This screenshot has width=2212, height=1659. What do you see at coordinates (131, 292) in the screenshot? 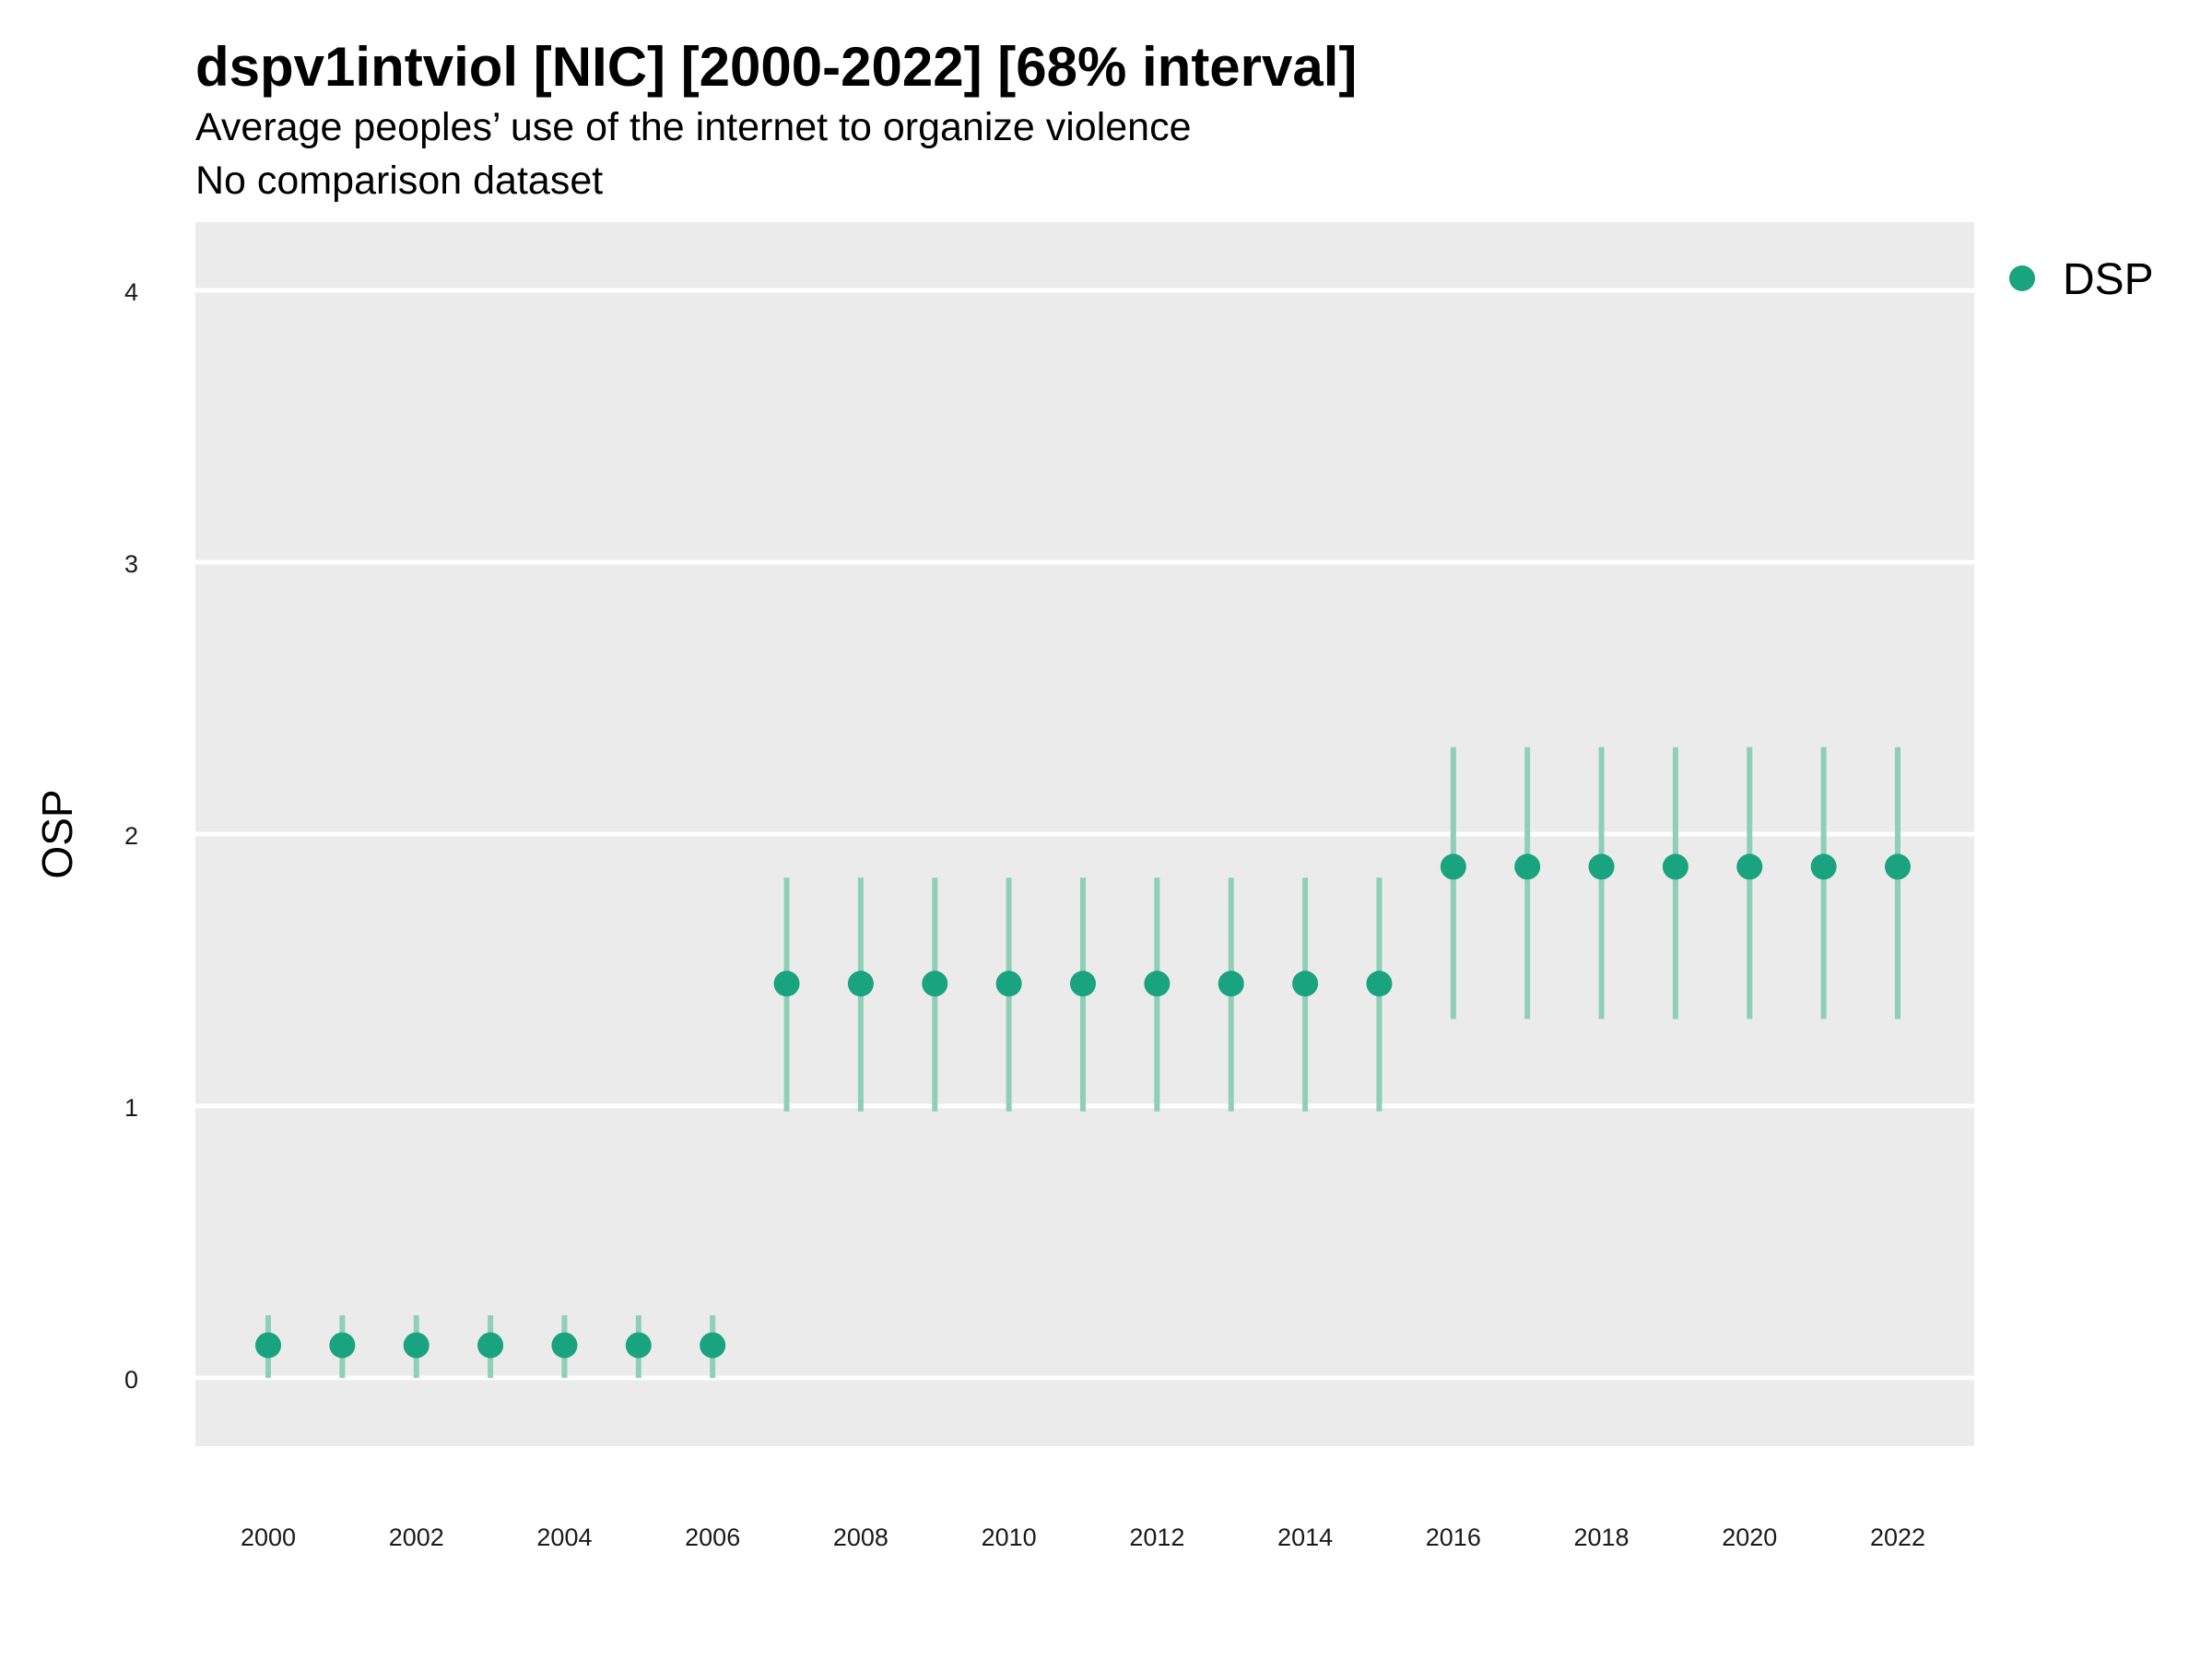
I see `y-tick-label-4: 4` at bounding box center [131, 292].